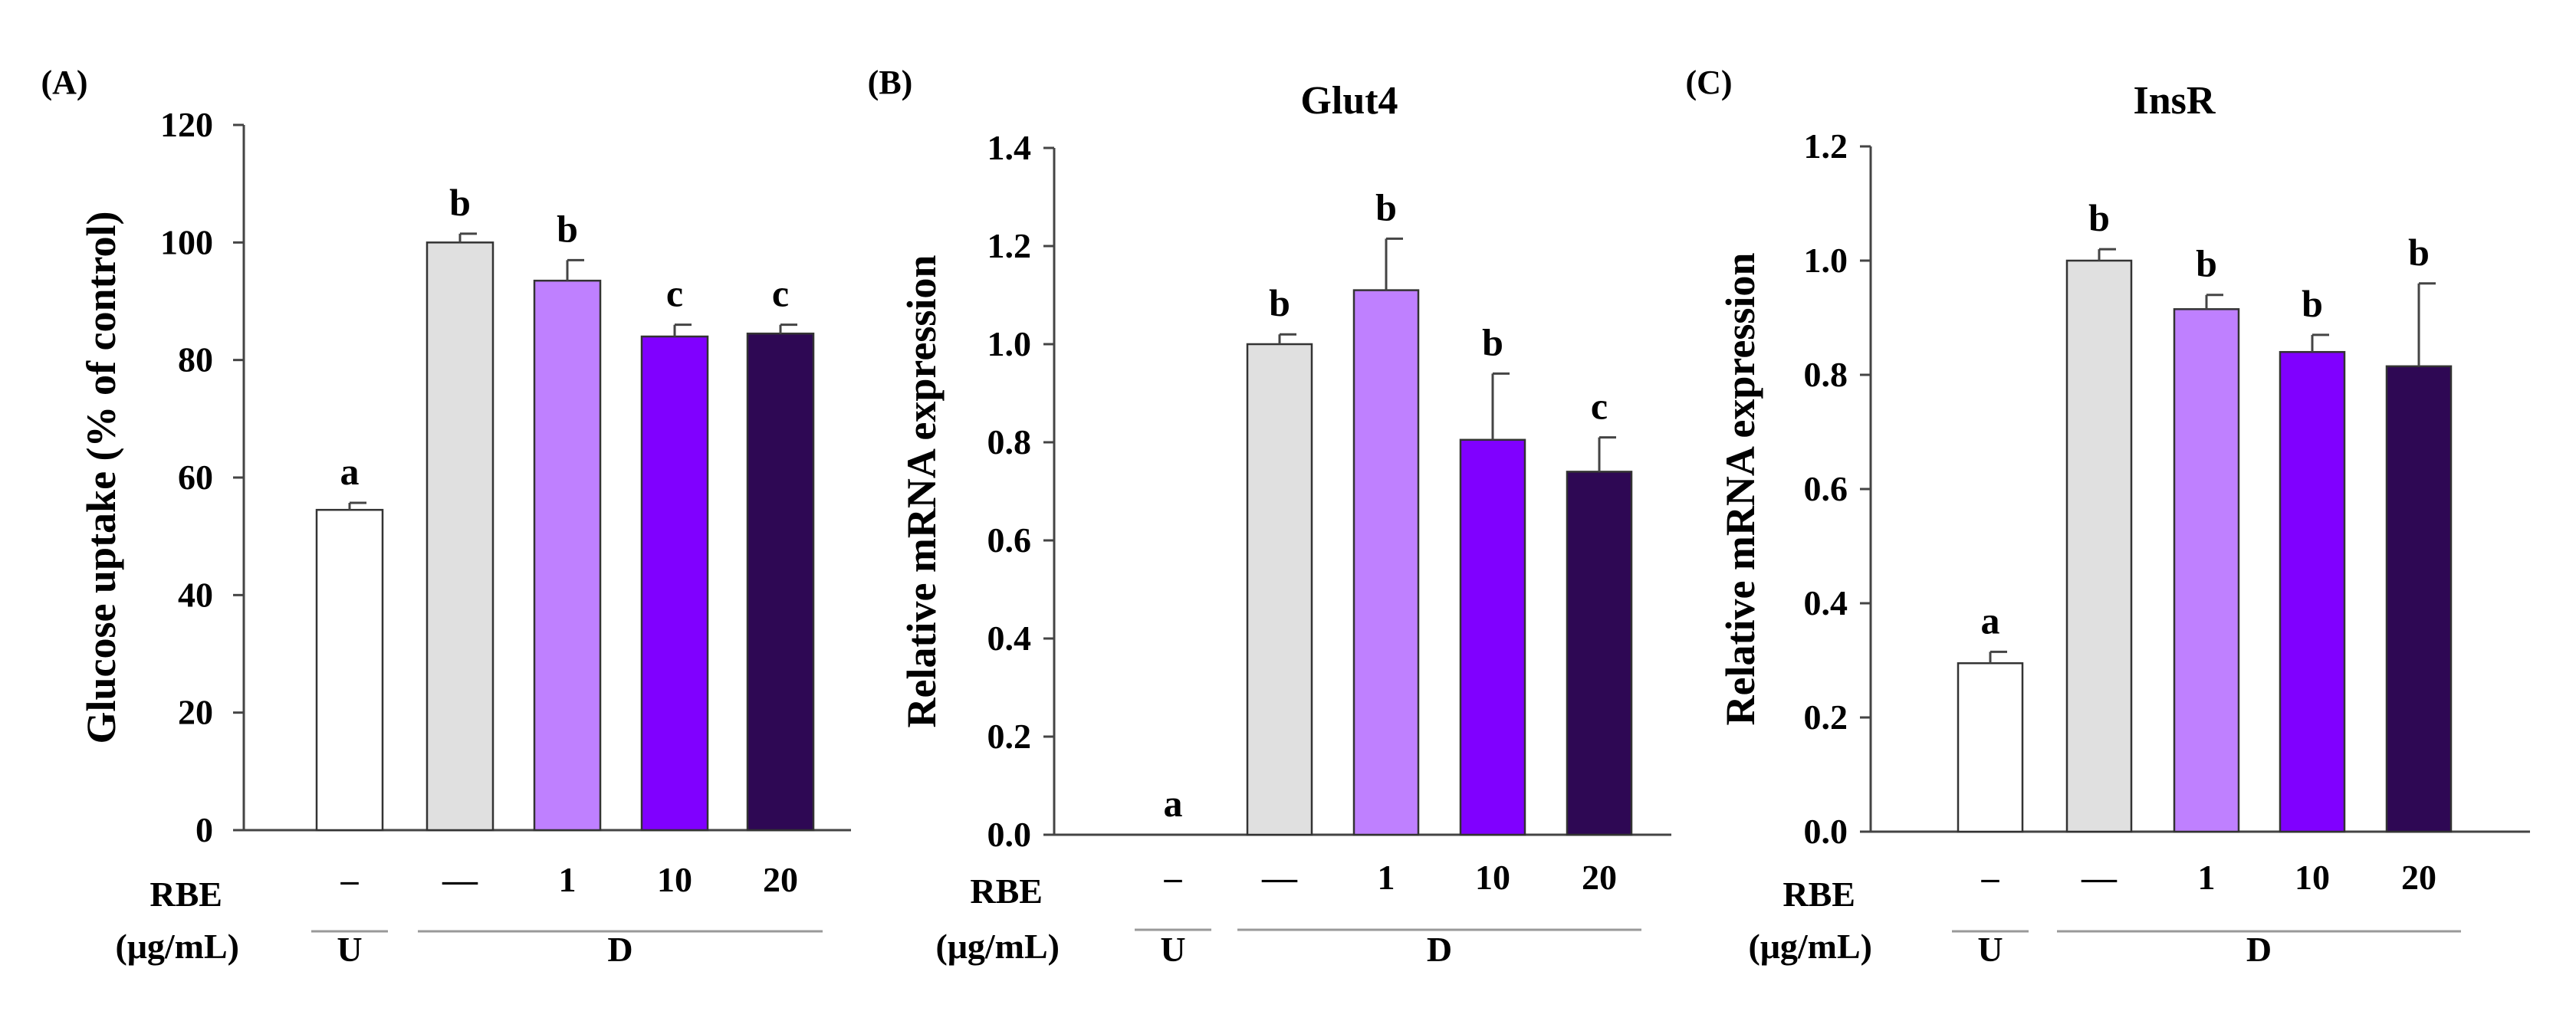 This screenshot has height=1021, width=2576. Describe the element at coordinates (195, 594) in the screenshot. I see `y-tick-label: 40` at that location.